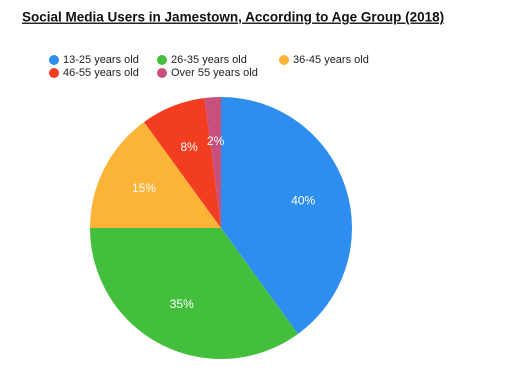 The image size is (512, 373). What do you see at coordinates (101, 73) in the screenshot?
I see `legend-label: 46-55 years old` at bounding box center [101, 73].